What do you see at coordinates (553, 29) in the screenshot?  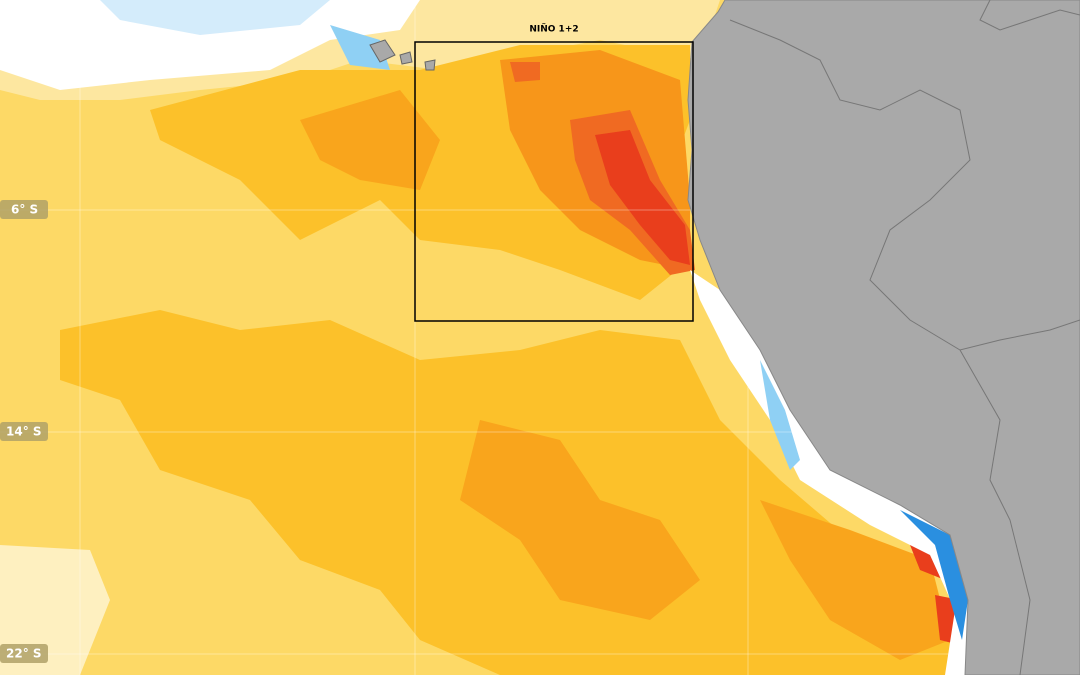 I see `region-label: NIÑO 1+2` at bounding box center [553, 29].